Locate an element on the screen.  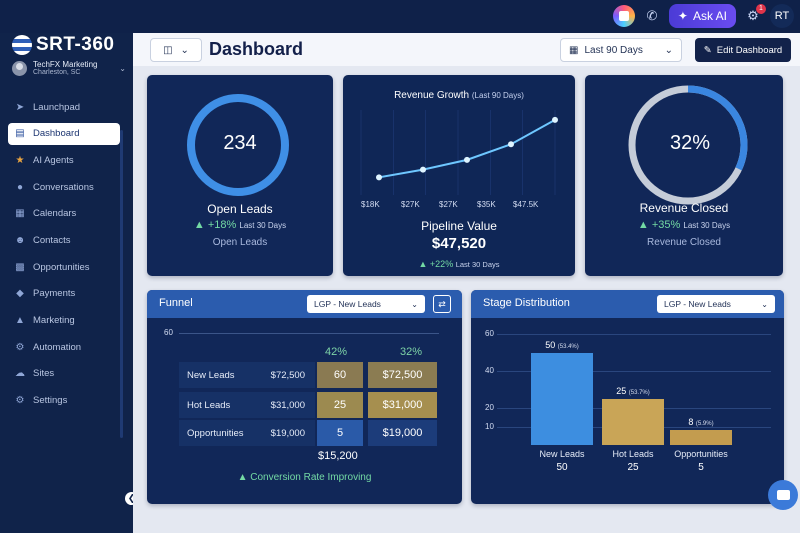
chart-gridline is located at coordinates (634, 371).